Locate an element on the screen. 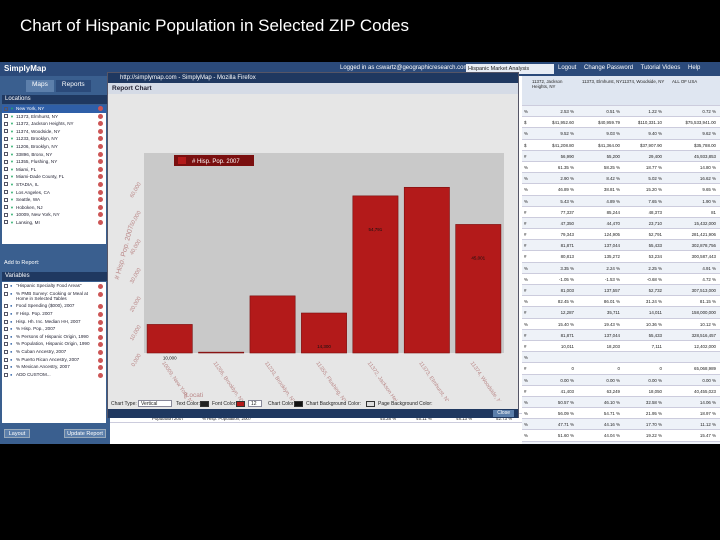  location-item: ▼ Hoboken, NJ is located at coordinates (54, 208).